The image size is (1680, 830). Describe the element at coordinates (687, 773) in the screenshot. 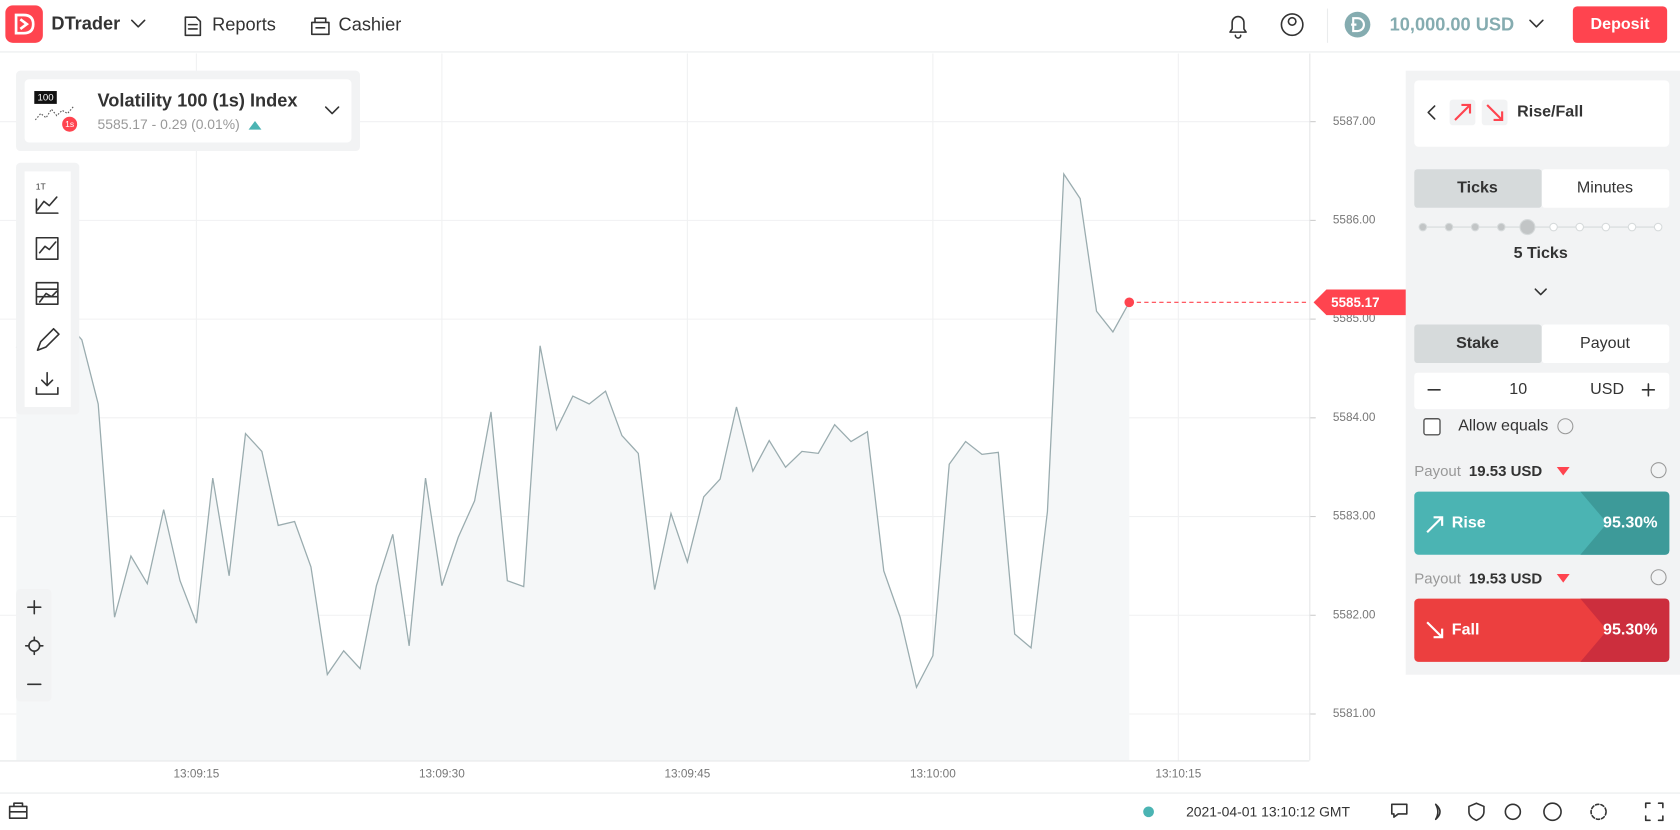

I see `x-tick-label: 13:09:45` at that location.